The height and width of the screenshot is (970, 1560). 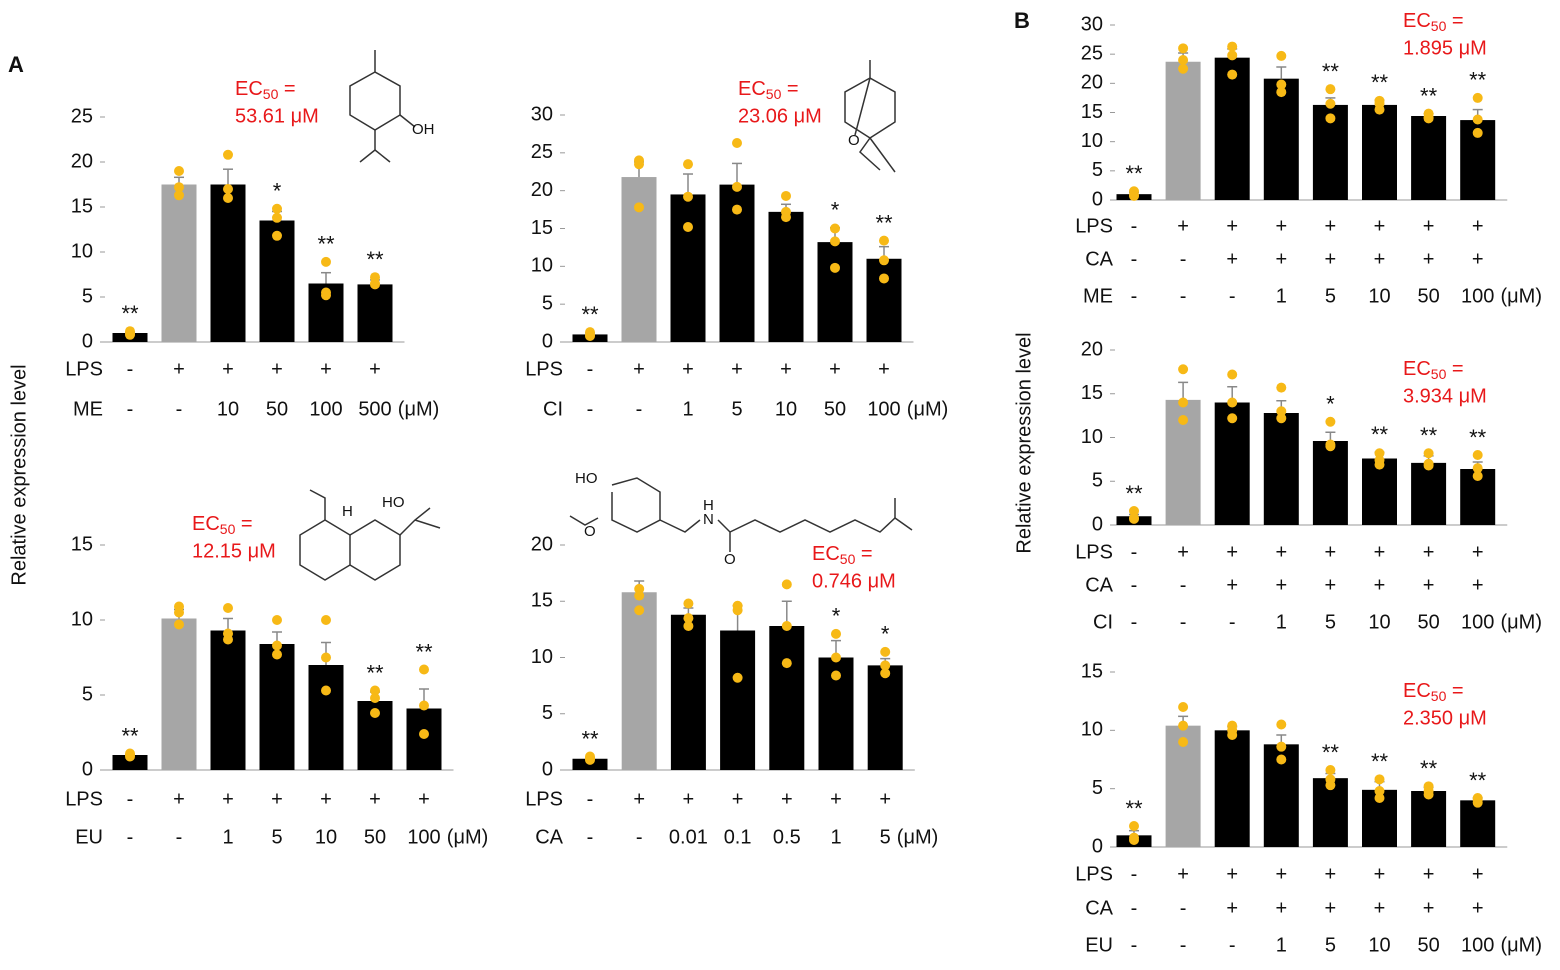 What do you see at coordinates (542, 601) in the screenshot?
I see `y-tick-label: 15` at bounding box center [542, 601].